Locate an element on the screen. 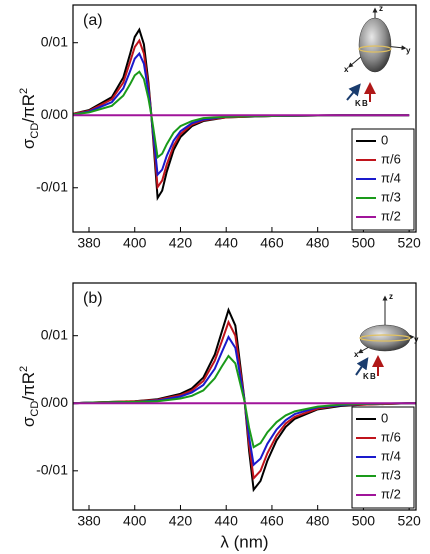 The height and width of the screenshot is (554, 430). panel-label: (a) is located at coordinates (93, 20).